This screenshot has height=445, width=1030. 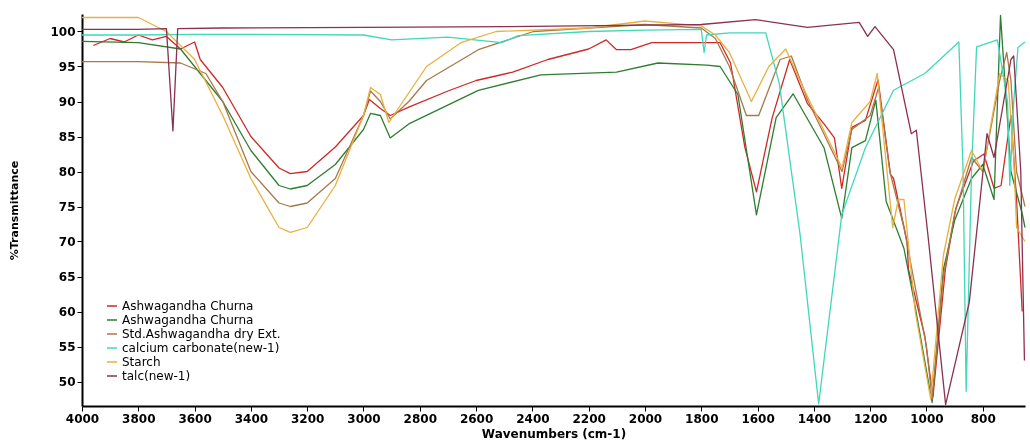 What do you see at coordinates (141, 362) in the screenshot?
I see `legend-label: Starch` at bounding box center [141, 362].